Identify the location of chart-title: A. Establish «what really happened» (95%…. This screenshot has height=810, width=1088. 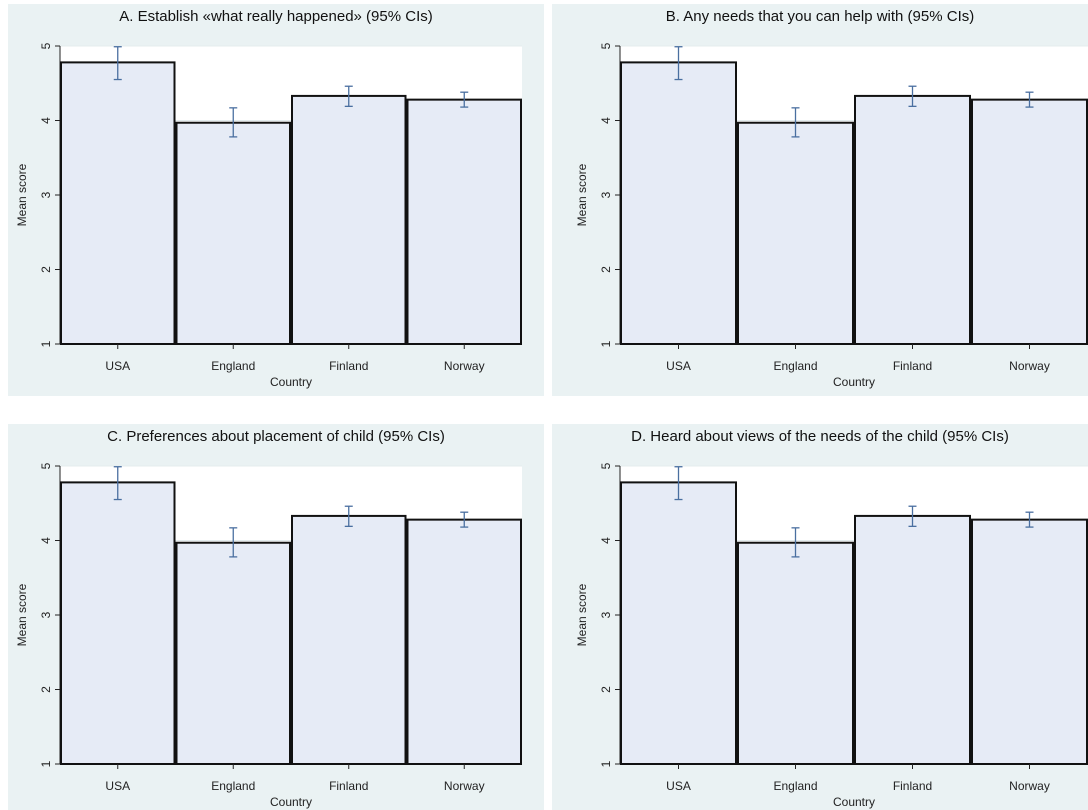
(276, 16).